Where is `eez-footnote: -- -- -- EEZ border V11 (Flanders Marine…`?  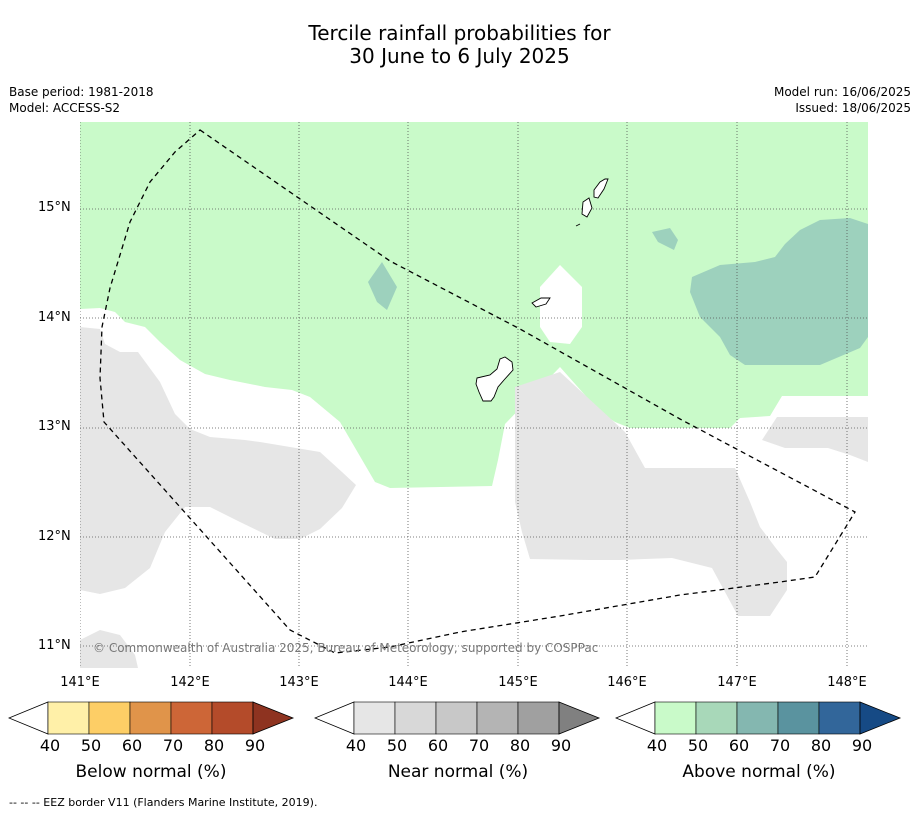
eez-footnote: -- -- -- EEZ border V11 (Flanders Marine… is located at coordinates (163, 802).